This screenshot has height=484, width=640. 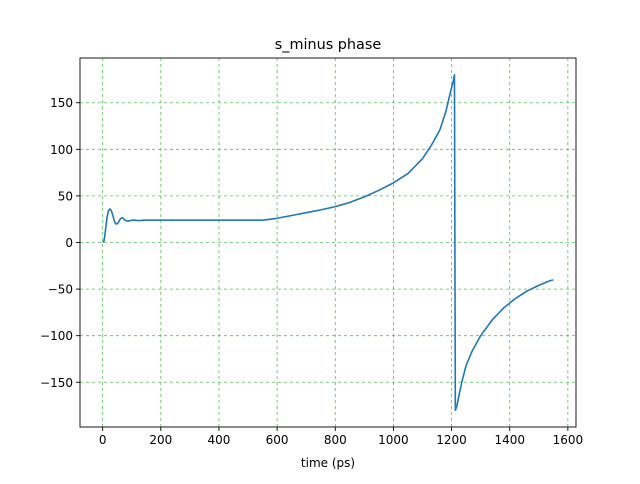 What do you see at coordinates (56, 383) in the screenshot?
I see `y-tick-label: −150` at bounding box center [56, 383].